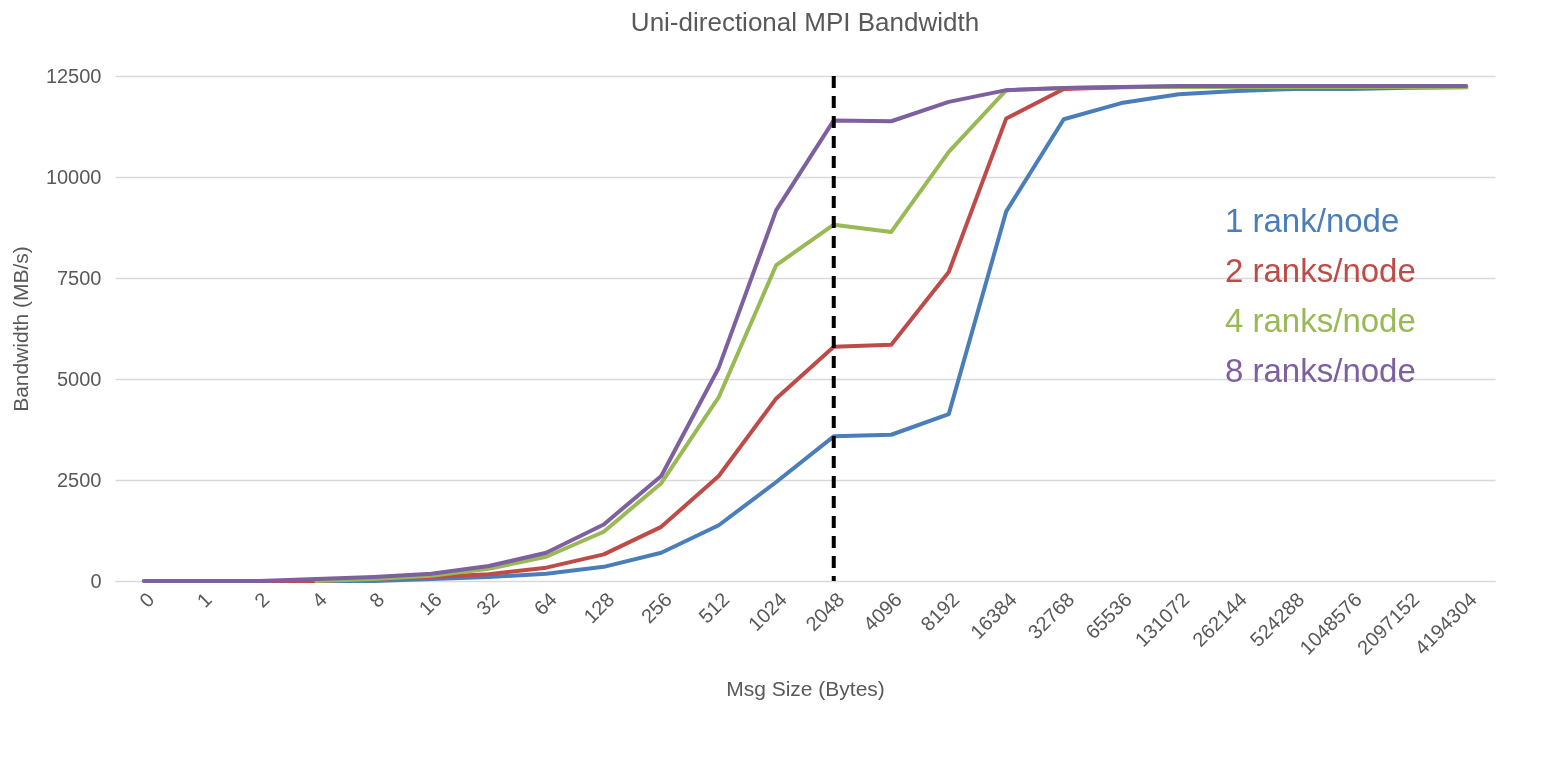 The height and width of the screenshot is (760, 1566). What do you see at coordinates (656, 608) in the screenshot?
I see `x-tick-label: 256` at bounding box center [656, 608].